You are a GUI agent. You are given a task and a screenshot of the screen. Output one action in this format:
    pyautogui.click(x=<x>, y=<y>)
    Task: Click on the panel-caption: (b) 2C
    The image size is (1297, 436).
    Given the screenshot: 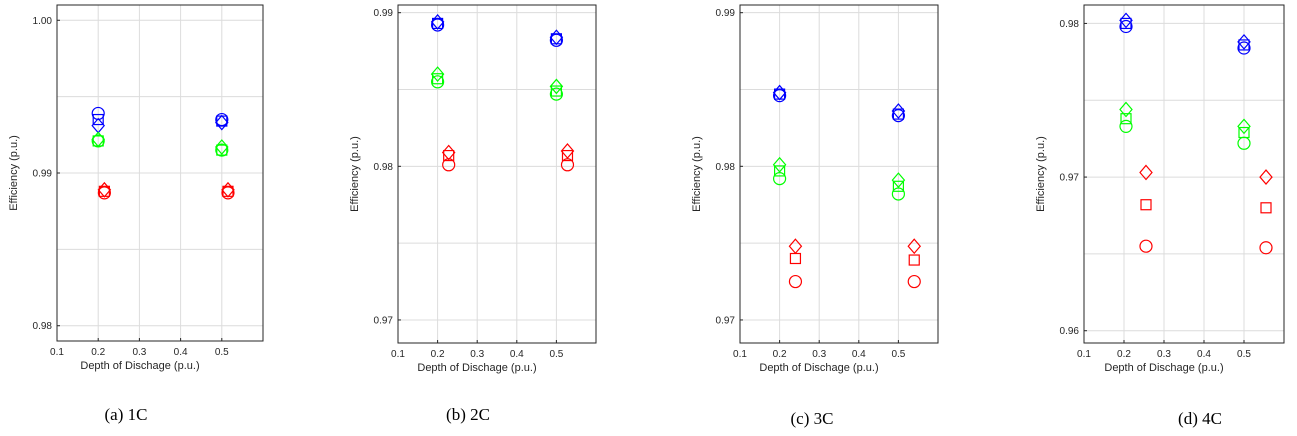 What is the action you would take?
    pyautogui.click(x=468, y=414)
    